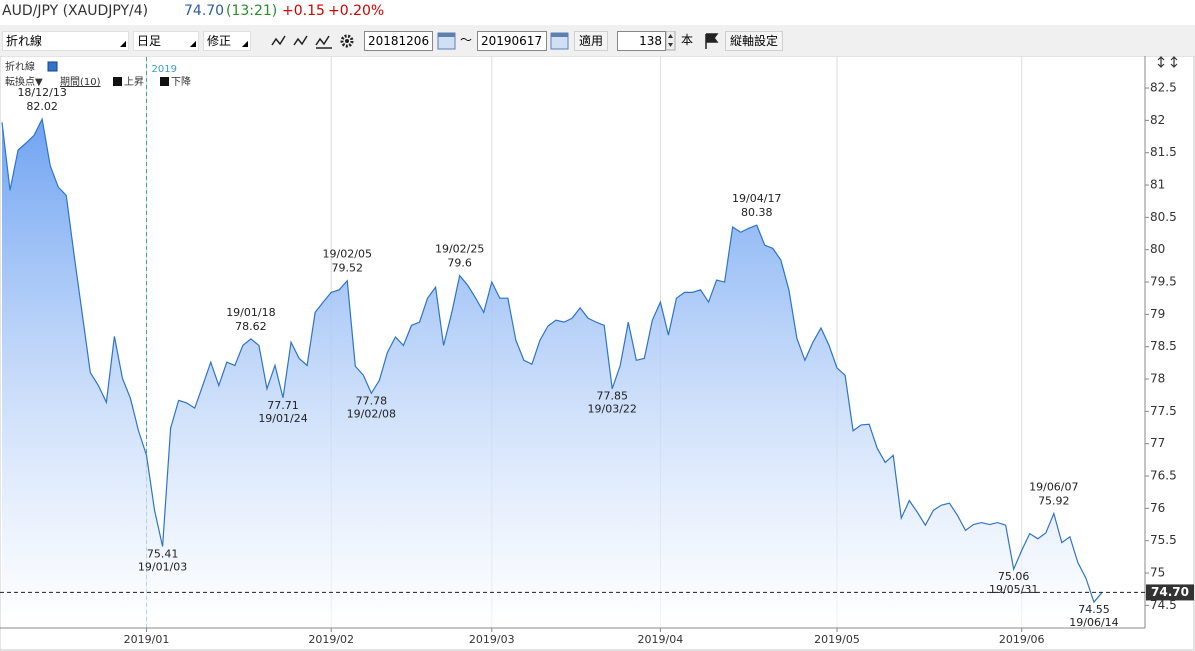 The width and height of the screenshot is (1195, 651). What do you see at coordinates (1163, 476) in the screenshot?
I see `y-tick-label: 76.5` at bounding box center [1163, 476].